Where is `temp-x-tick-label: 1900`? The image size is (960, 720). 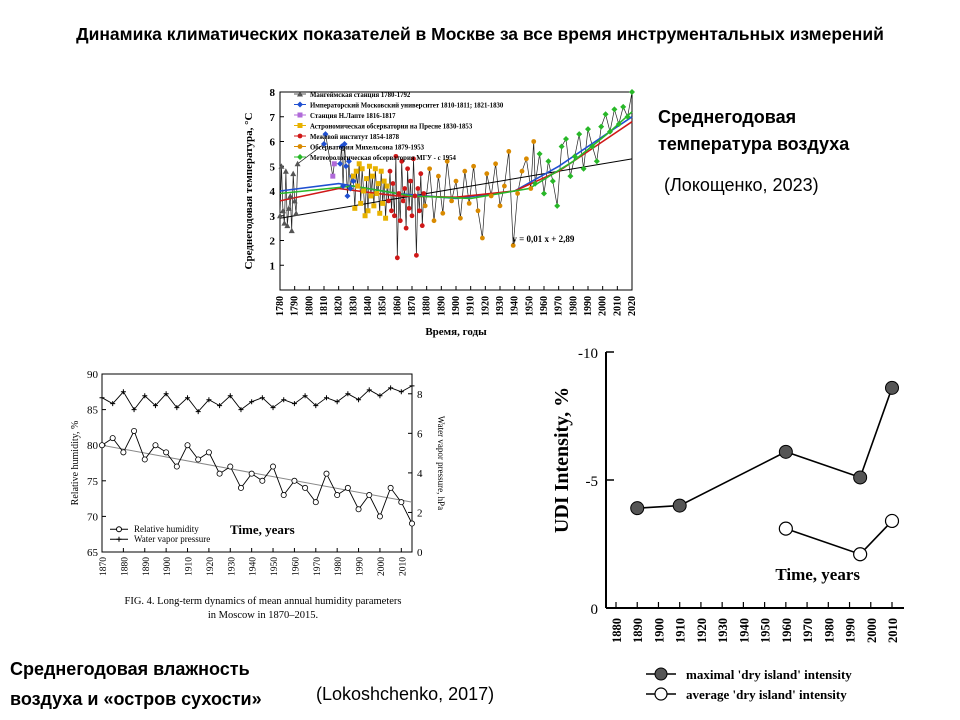
temp-x-tick-label: 1900 is located at coordinates (456, 306).